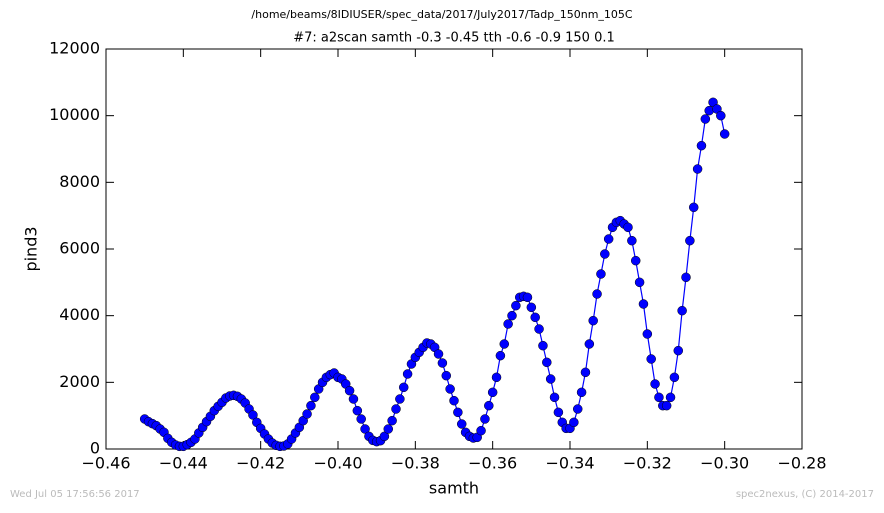 Image resolution: width=884 pixels, height=513 pixels. What do you see at coordinates (105, 463) in the screenshot?
I see `x-tick-label: −0.46` at bounding box center [105, 463].